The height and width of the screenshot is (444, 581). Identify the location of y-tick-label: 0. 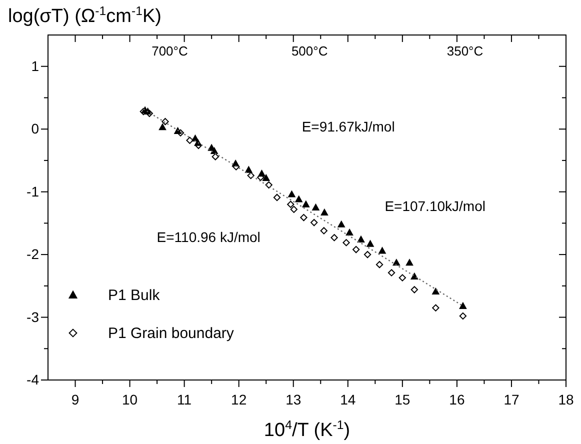
(35, 128).